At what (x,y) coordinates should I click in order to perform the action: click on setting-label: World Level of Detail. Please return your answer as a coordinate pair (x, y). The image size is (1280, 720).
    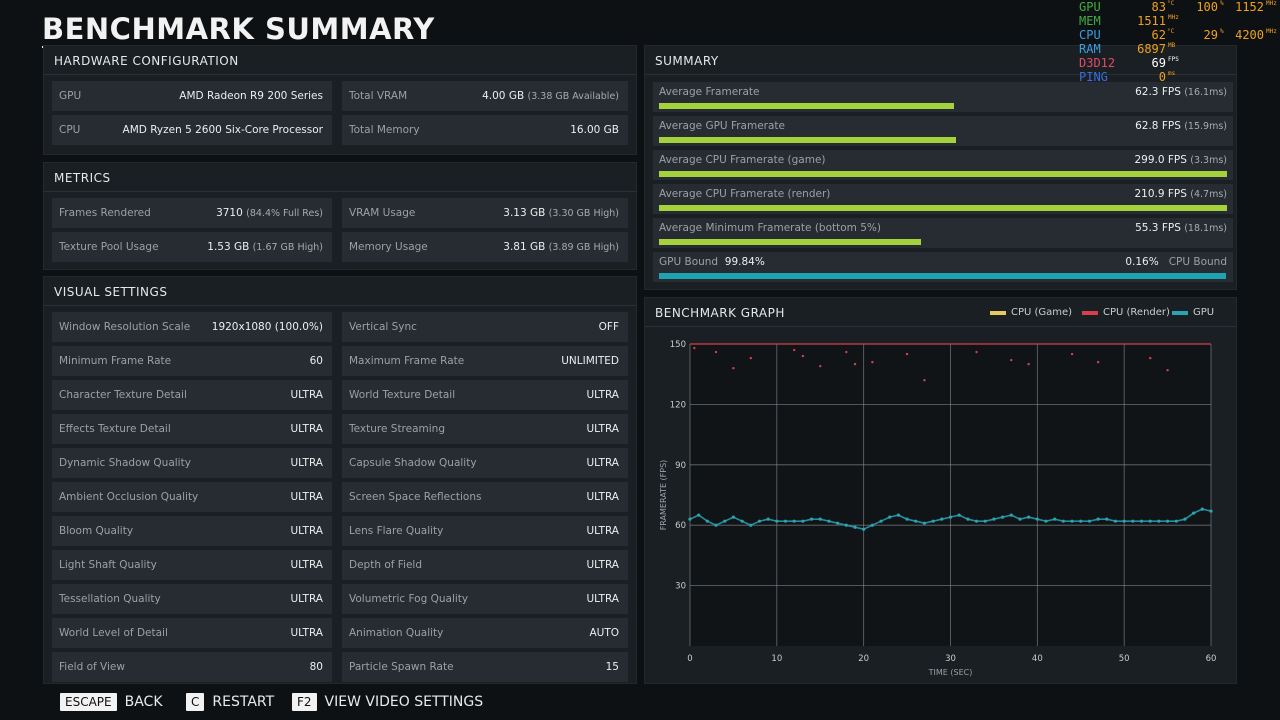
    Looking at the image, I should click on (113, 633).